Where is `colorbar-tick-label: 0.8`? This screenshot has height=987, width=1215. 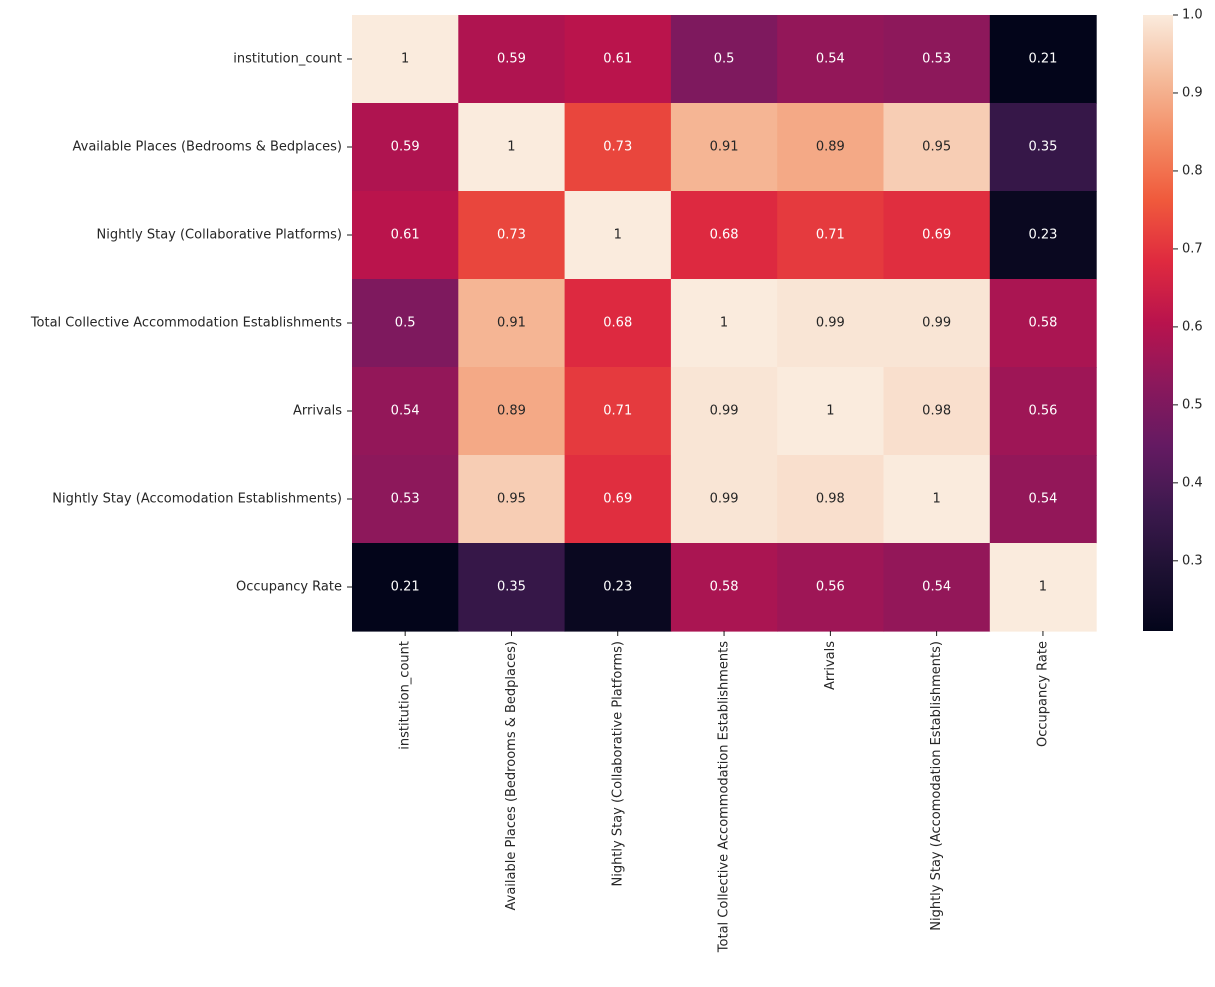
colorbar-tick-label: 0.8 is located at coordinates (1192, 170).